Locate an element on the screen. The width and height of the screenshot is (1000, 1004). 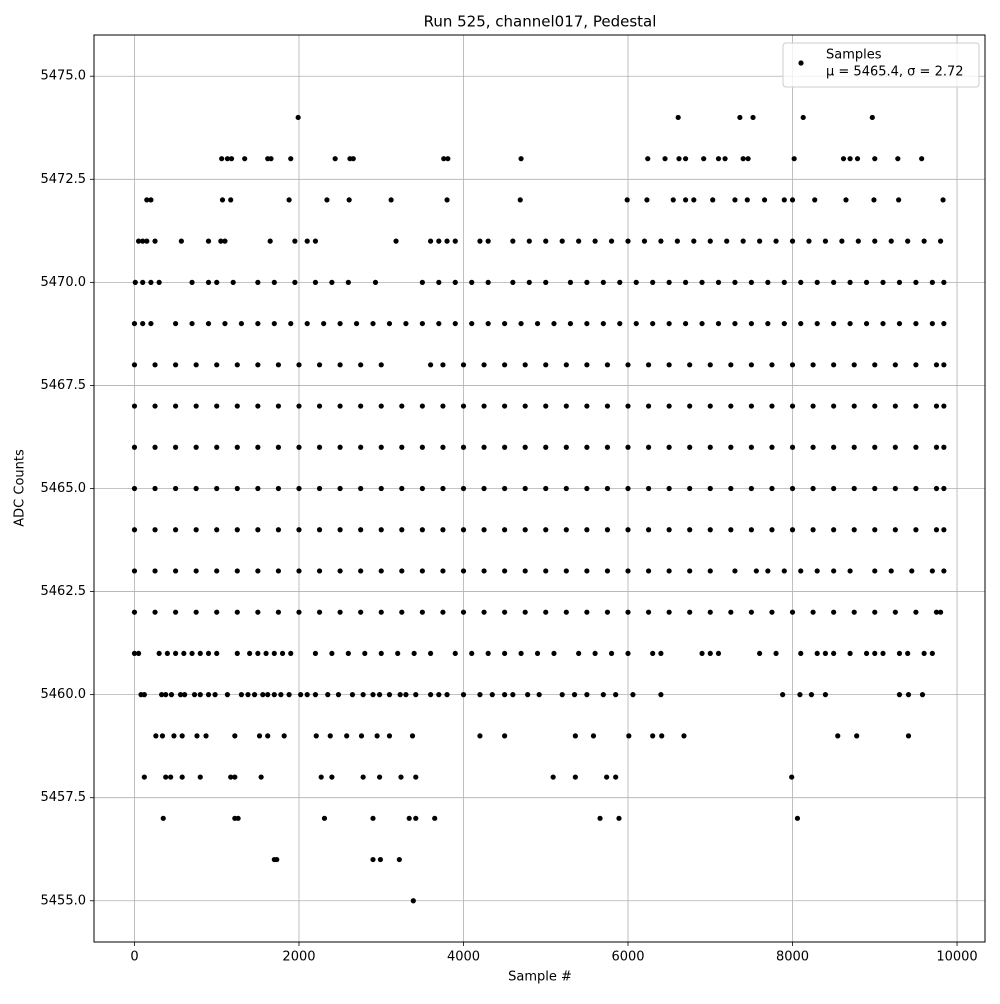
y-tick-label: 5465.0 is located at coordinates (64, 488).